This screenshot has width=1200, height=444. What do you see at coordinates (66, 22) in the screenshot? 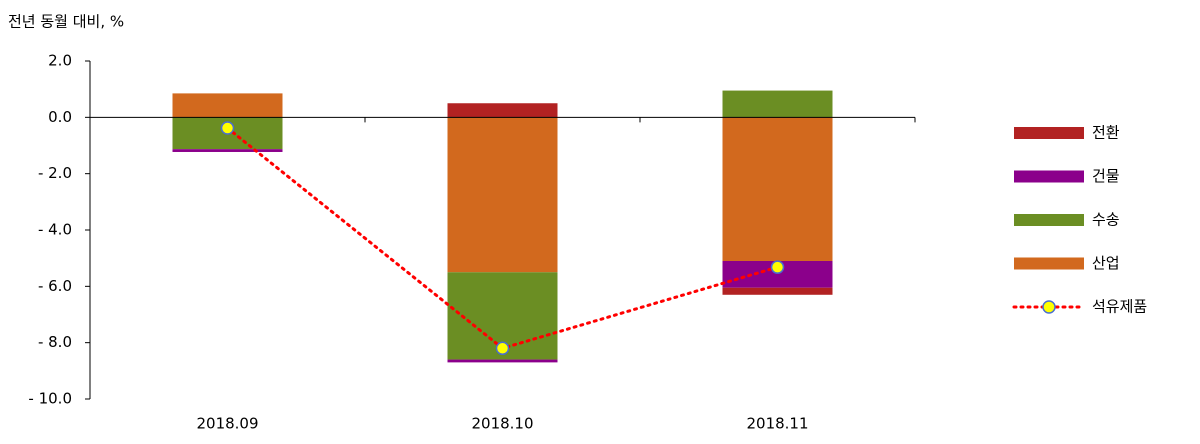
I see `y-axis-label: 전년 동월 대비, %` at bounding box center [66, 22].